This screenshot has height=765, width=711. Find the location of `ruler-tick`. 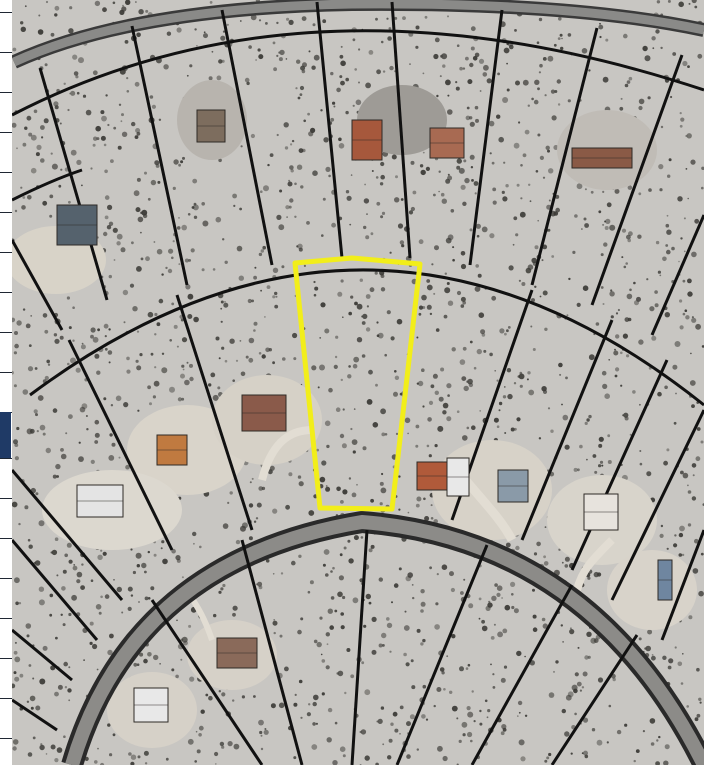

ruler-tick is located at coordinates (6, 618).